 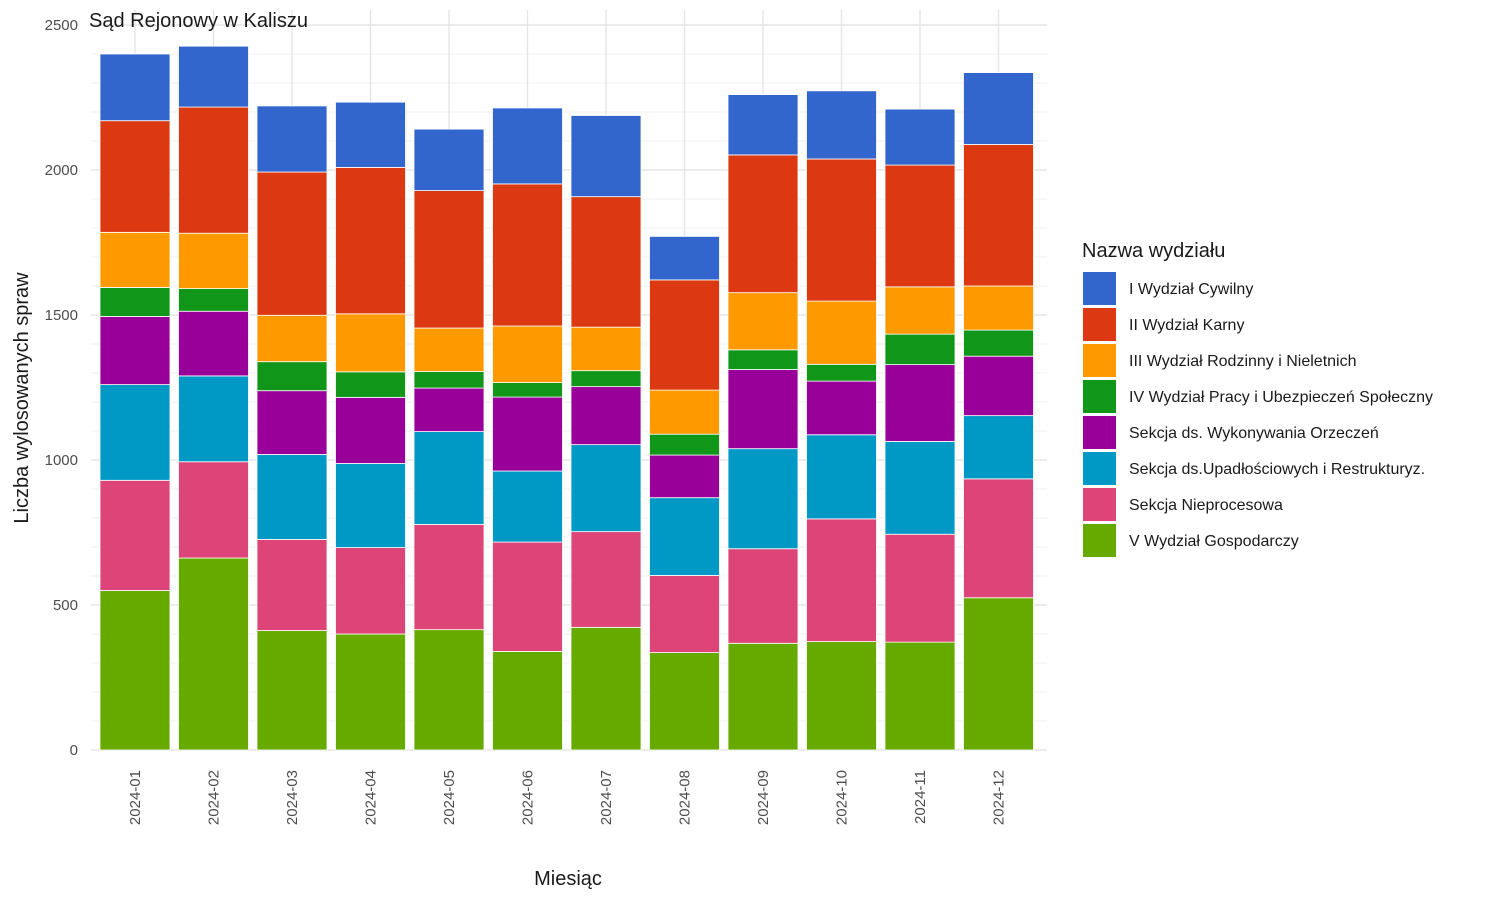 What do you see at coordinates (842, 797) in the screenshot?
I see `x-tick-label: 2024-10` at bounding box center [842, 797].